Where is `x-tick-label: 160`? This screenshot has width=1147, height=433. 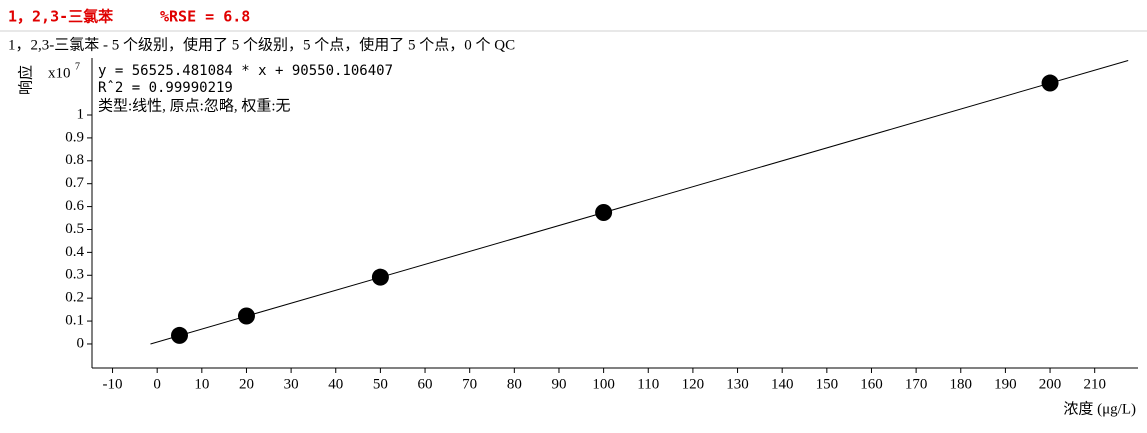
x-tick-label: 160 is located at coordinates (871, 384).